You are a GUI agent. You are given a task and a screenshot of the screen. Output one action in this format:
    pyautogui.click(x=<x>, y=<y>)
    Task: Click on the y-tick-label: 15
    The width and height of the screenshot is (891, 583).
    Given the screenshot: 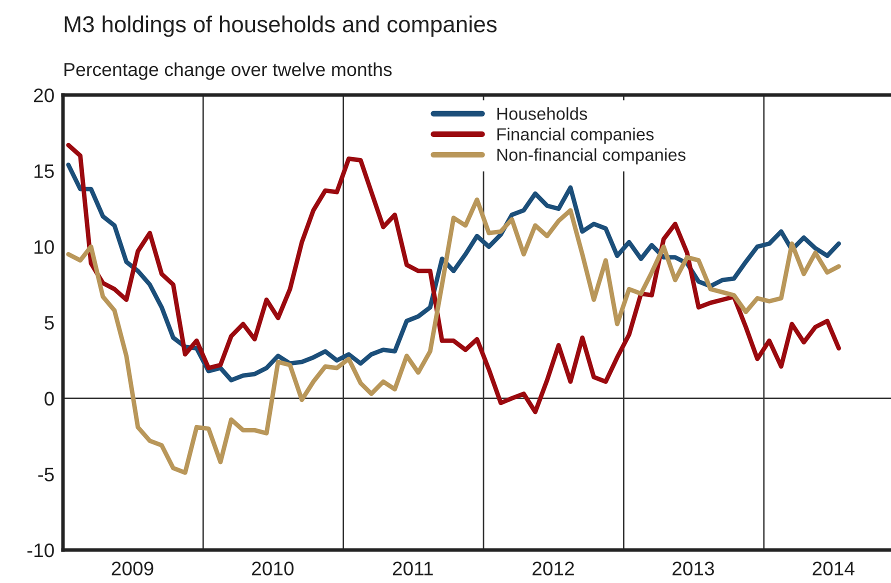 What is the action you would take?
    pyautogui.click(x=44, y=171)
    